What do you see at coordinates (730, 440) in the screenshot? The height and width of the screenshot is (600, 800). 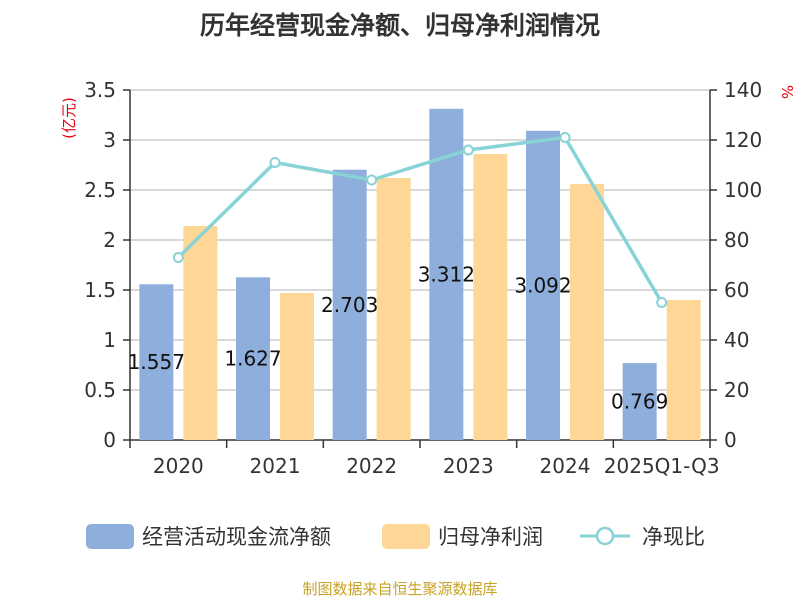 I see `right-tick-label: 0` at bounding box center [730, 440].